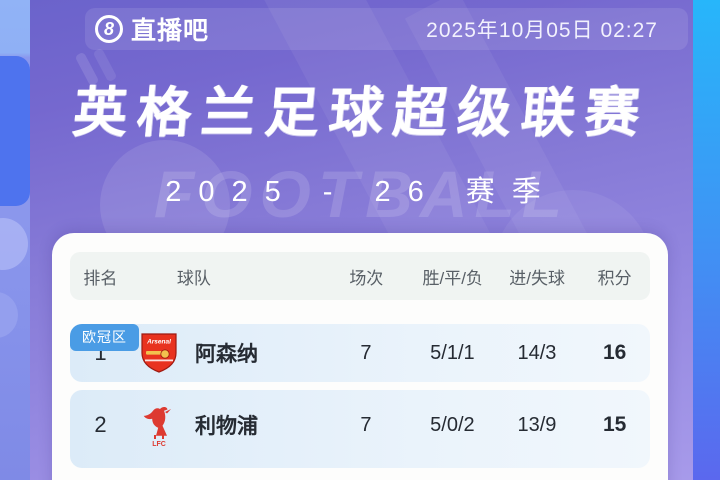 The width and height of the screenshot is (720, 480). I want to click on team-name: 利物浦, so click(226, 426).